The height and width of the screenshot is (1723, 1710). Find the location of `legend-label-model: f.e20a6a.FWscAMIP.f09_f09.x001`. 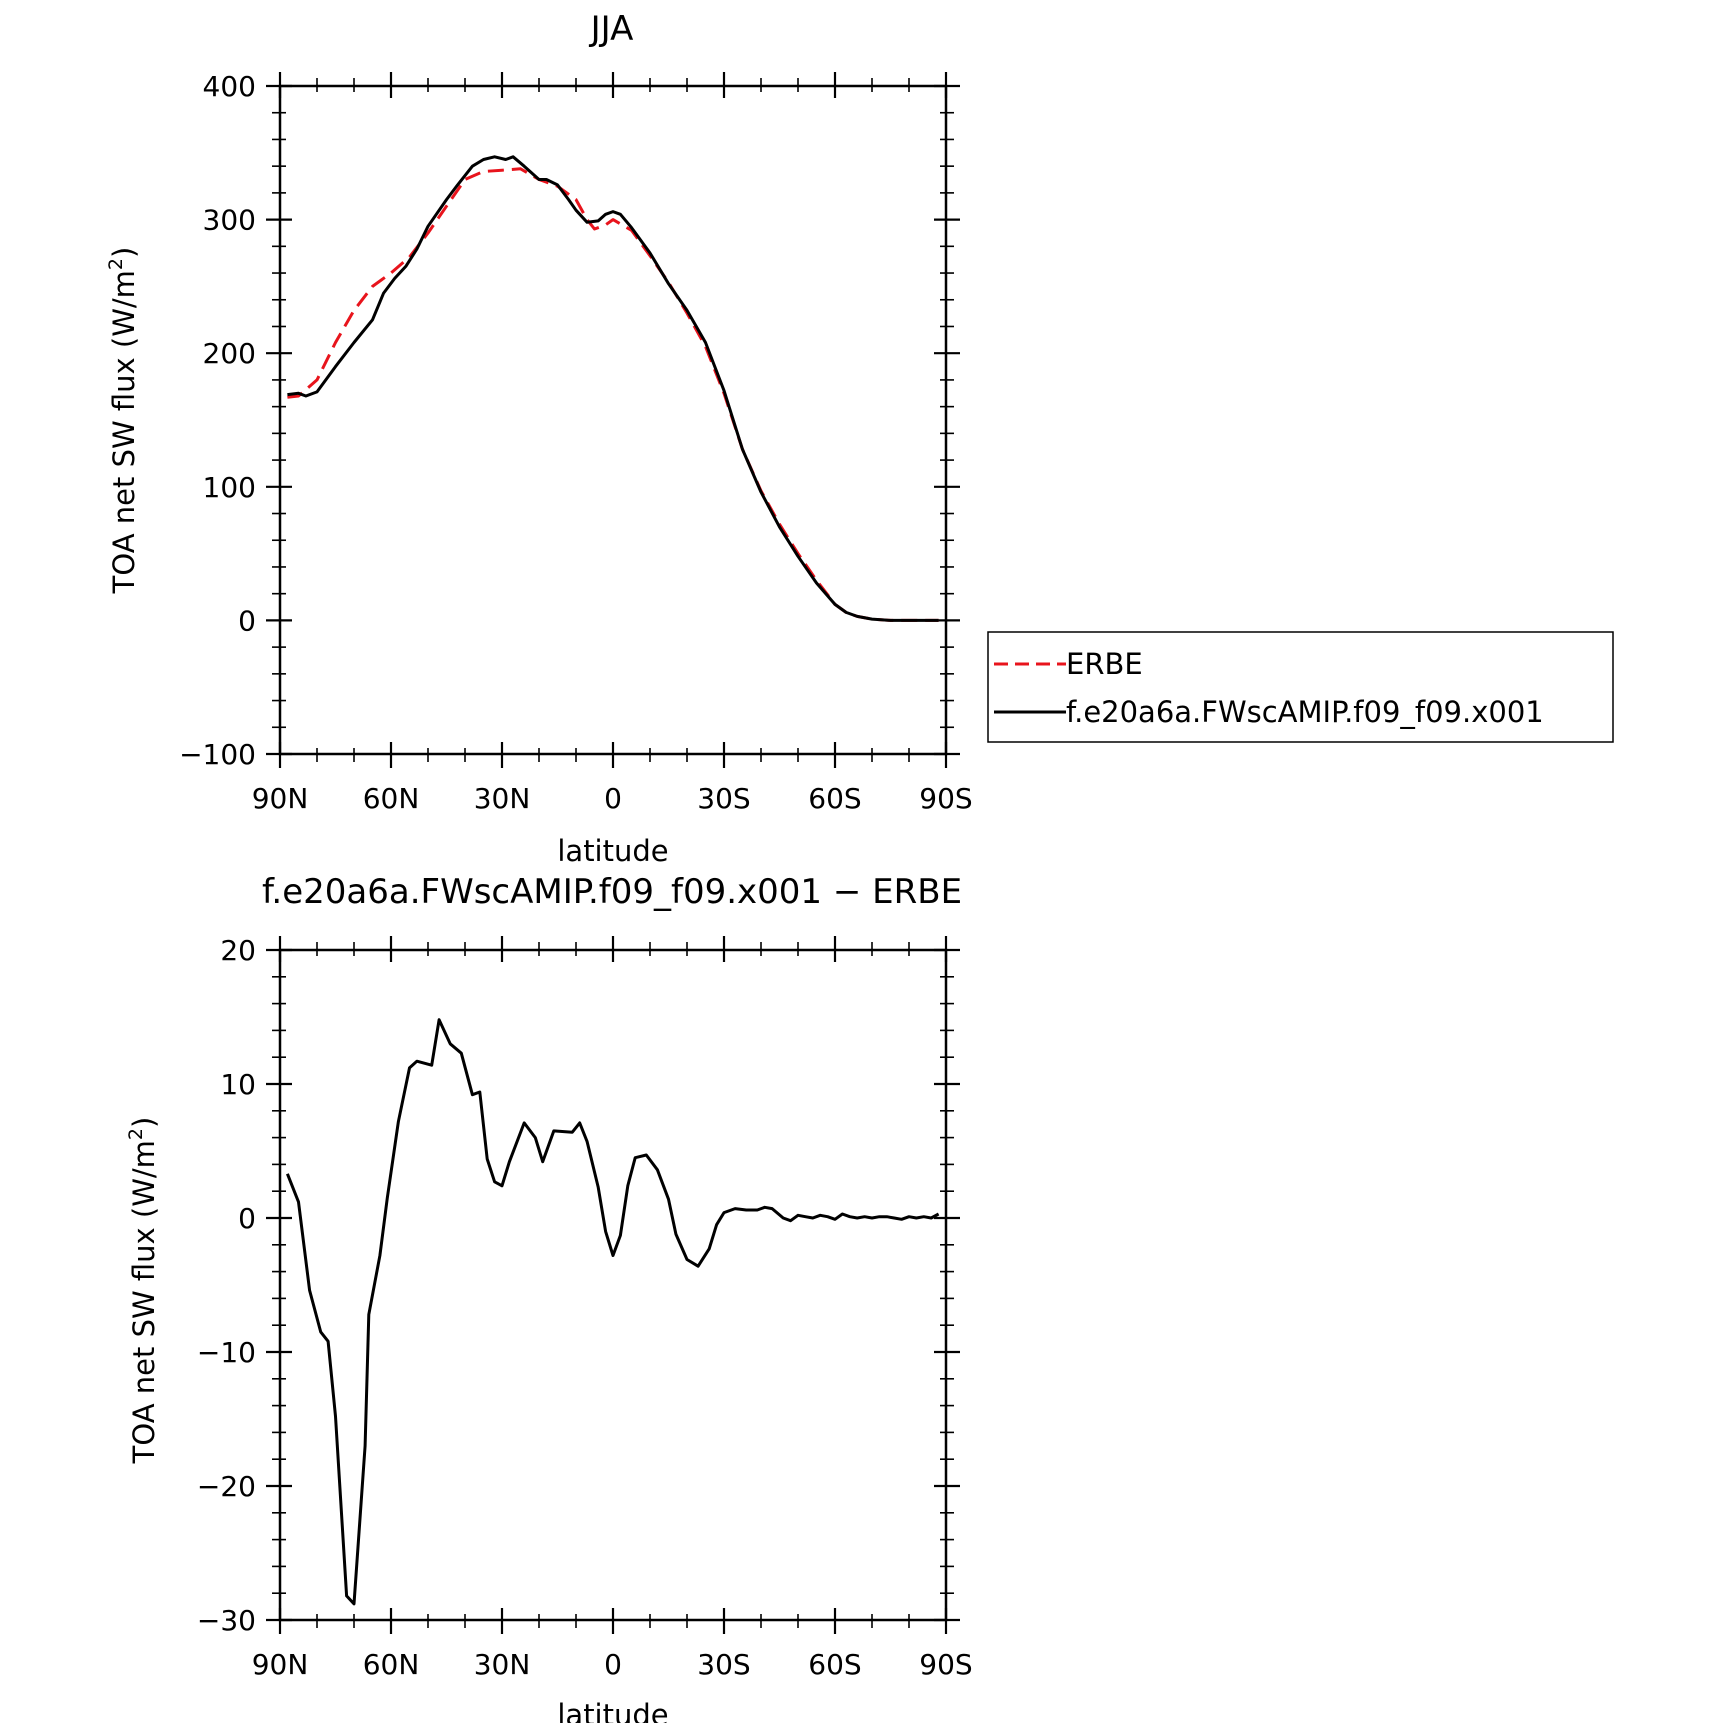

legend-label-model: f.e20a6a.FWscAMIP.f09_f09.x001 is located at coordinates (1305, 712).